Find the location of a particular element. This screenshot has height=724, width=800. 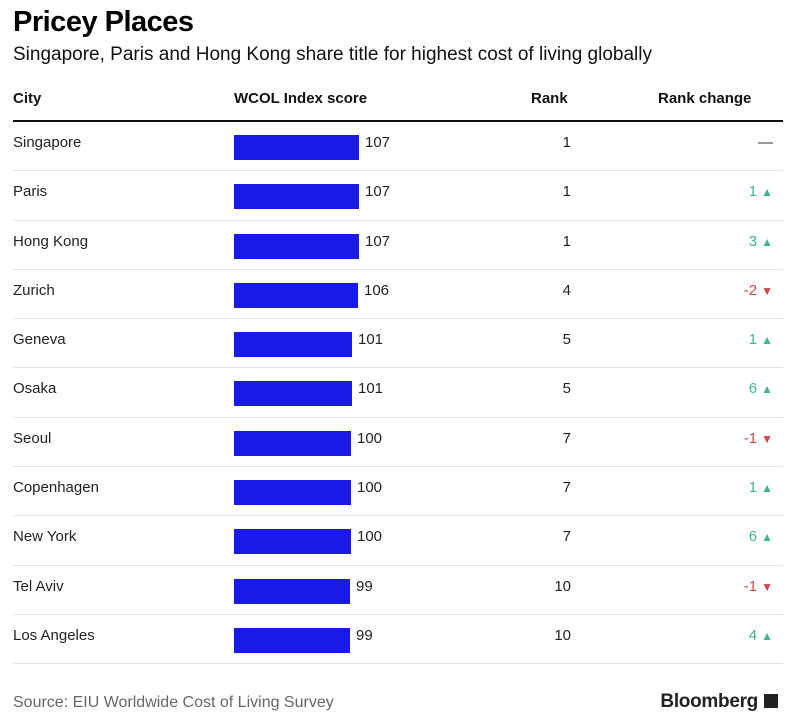

table-row: Hong Kong 107 1 3 ▲ is located at coordinates (398, 245).